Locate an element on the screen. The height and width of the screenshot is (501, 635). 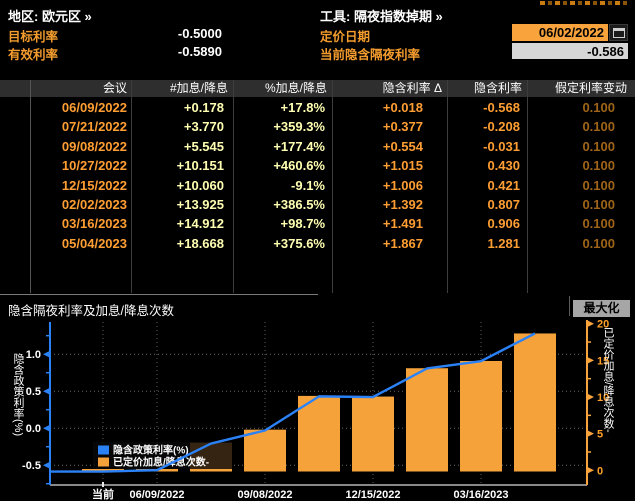
bar-12/15/2022 is located at coordinates (373, 434).